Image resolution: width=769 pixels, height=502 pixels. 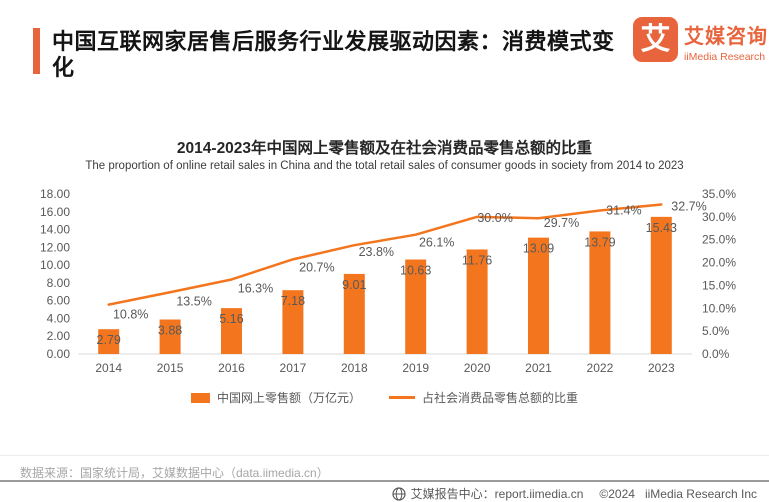 I want to click on bar-value-label: 13.09, so click(x=538, y=249).